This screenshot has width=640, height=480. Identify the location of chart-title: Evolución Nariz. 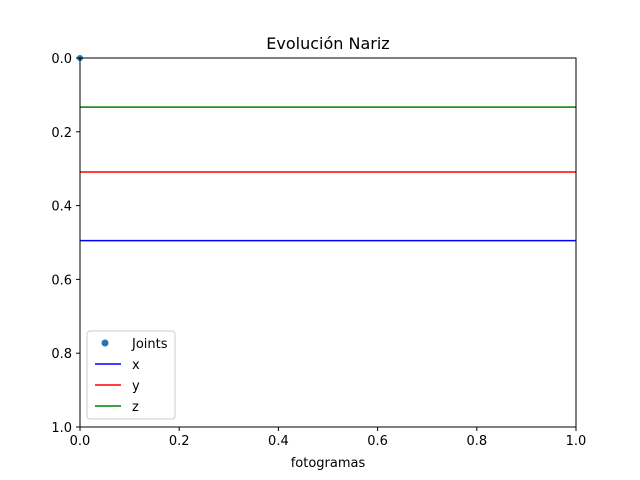
(327, 43).